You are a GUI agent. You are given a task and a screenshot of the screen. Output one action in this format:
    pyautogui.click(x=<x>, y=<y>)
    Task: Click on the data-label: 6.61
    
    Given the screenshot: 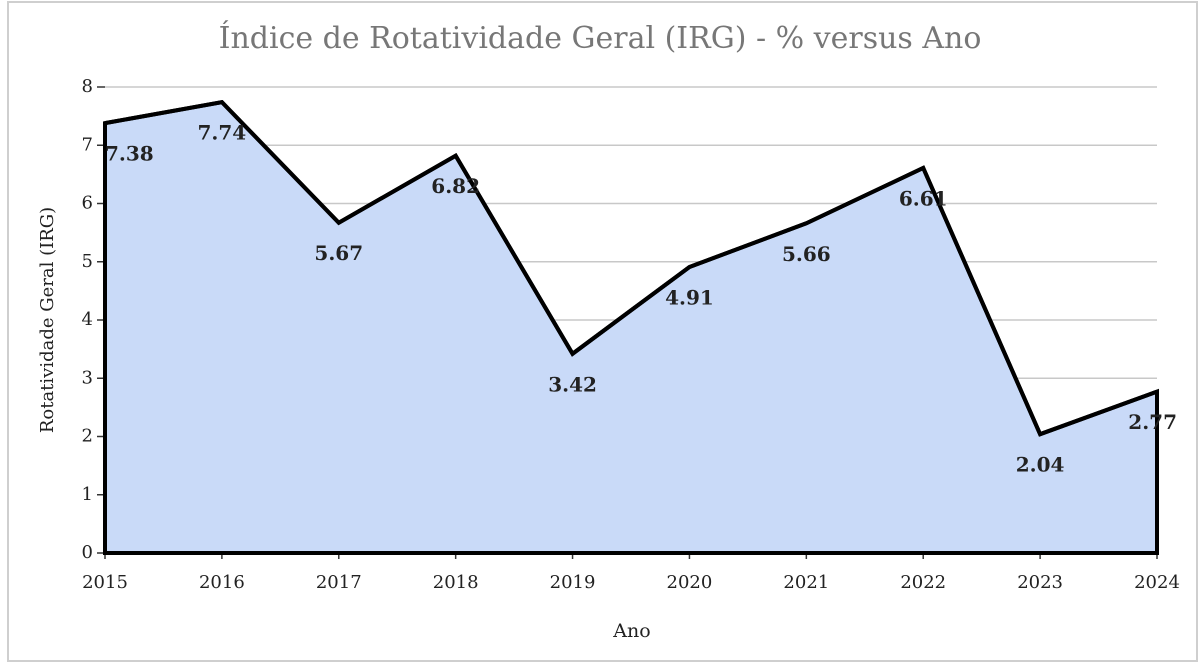 What is the action you would take?
    pyautogui.click(x=923, y=198)
    